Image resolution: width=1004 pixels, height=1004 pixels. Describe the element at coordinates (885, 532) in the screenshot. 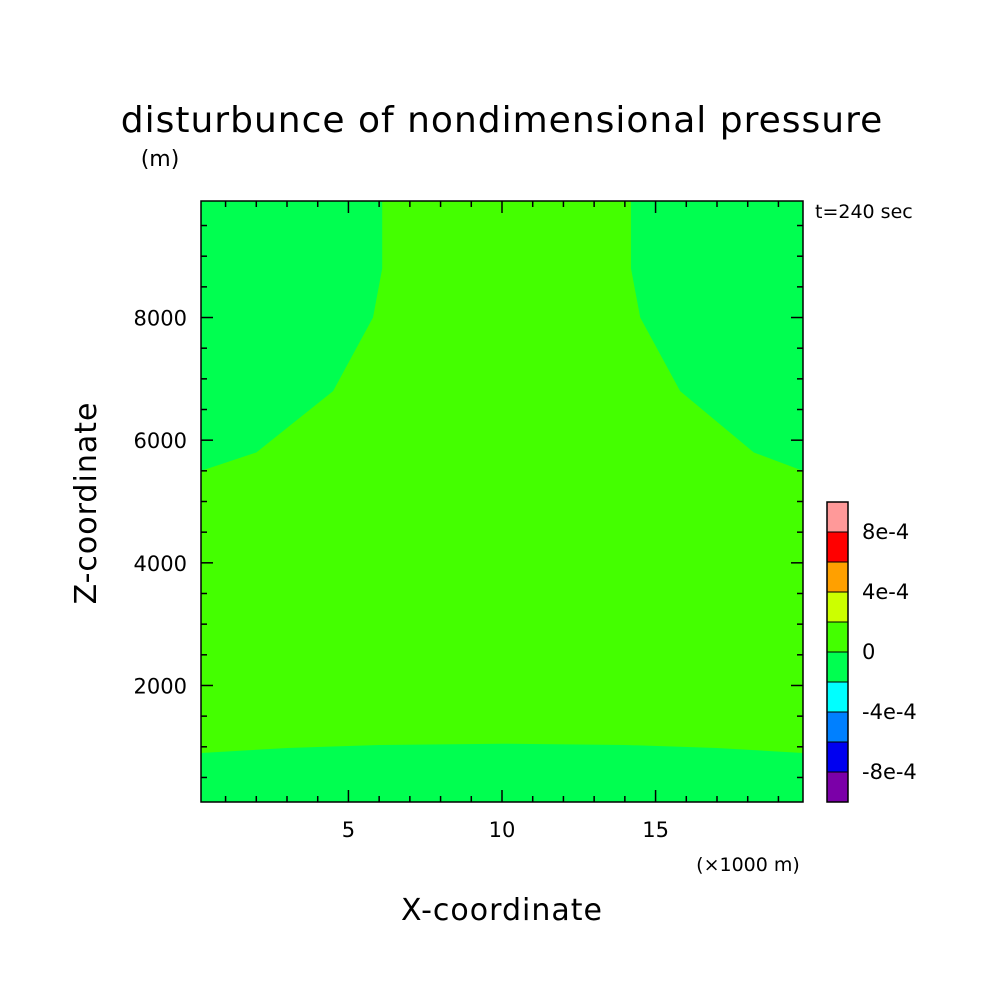

I see `colorbar-label: 8e-4` at that location.